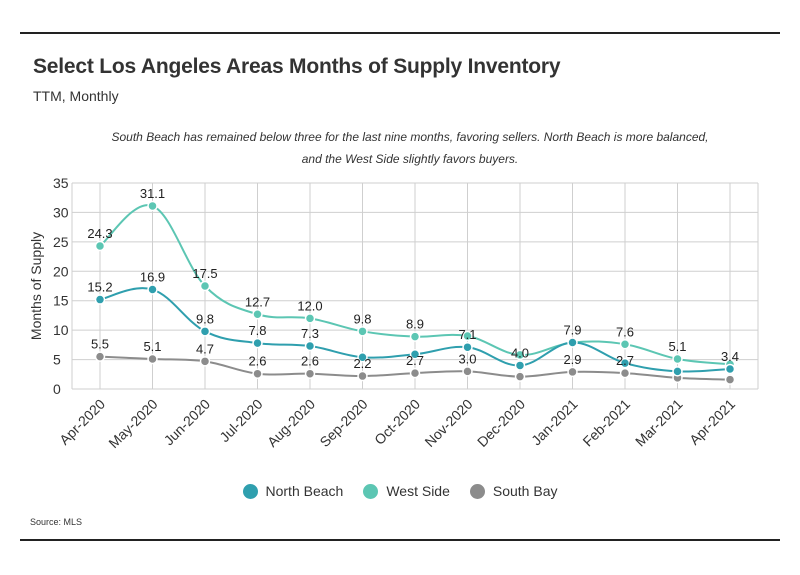 This screenshot has height=575, width=800. Describe the element at coordinates (76, 96) in the screenshot. I see `chart-subtitle: TTM, Monthly` at that location.